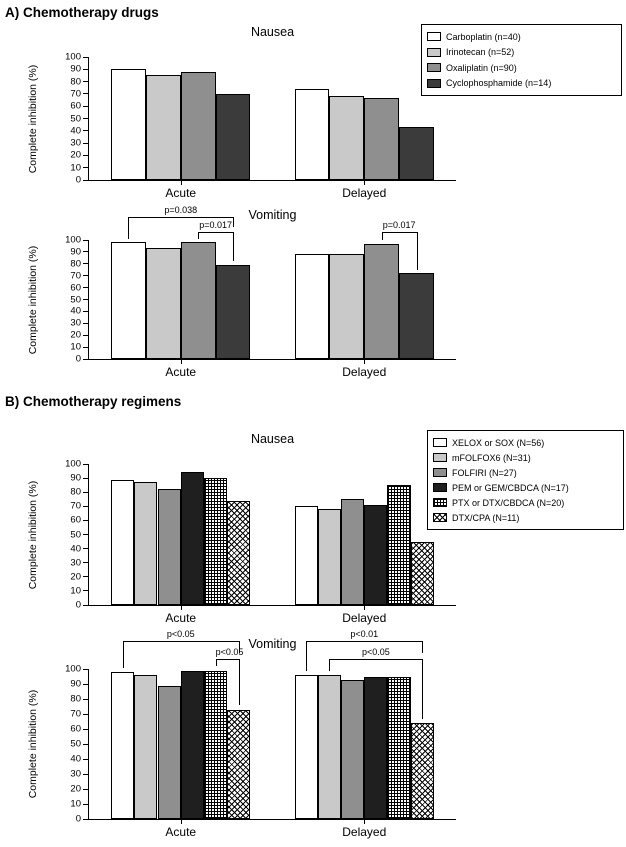 Image resolution: width=626 pixels, height=847 pixels. What do you see at coordinates (73, 57) in the screenshot?
I see `y-tick-label: 100` at bounding box center [73, 57].